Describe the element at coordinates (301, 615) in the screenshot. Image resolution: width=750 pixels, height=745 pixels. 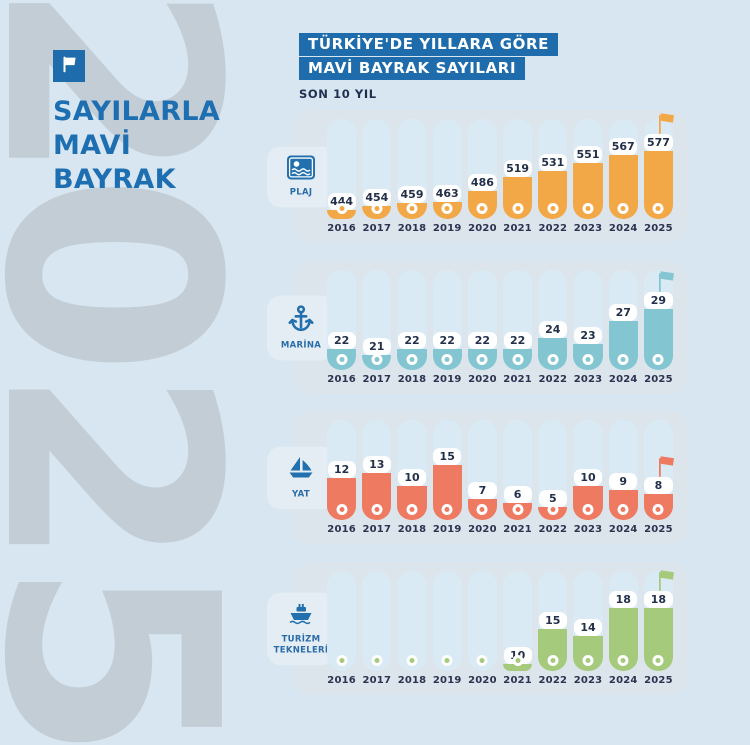
I see `ship-icon` at that location.